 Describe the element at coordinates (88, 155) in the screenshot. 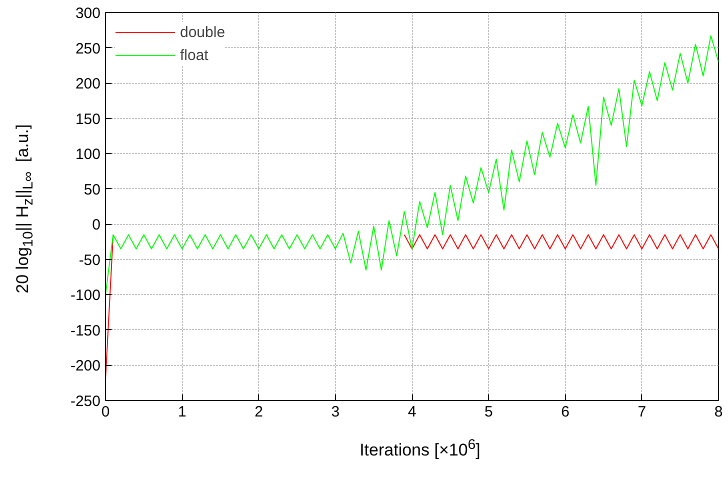

I see `y-tick-label: 100` at that location.